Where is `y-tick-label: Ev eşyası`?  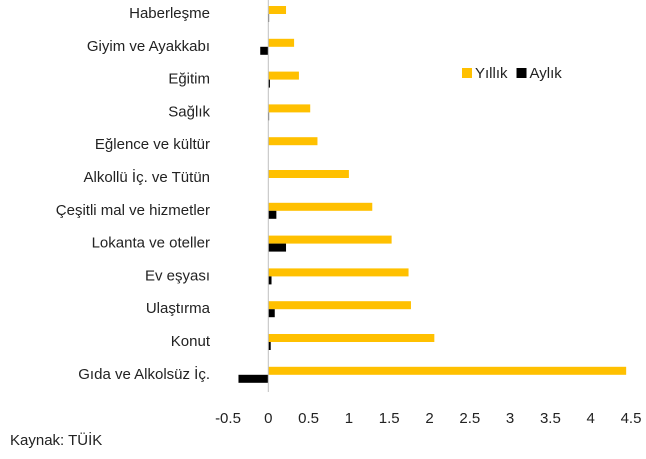 y-tick-label: Ev eşyası is located at coordinates (177, 275).